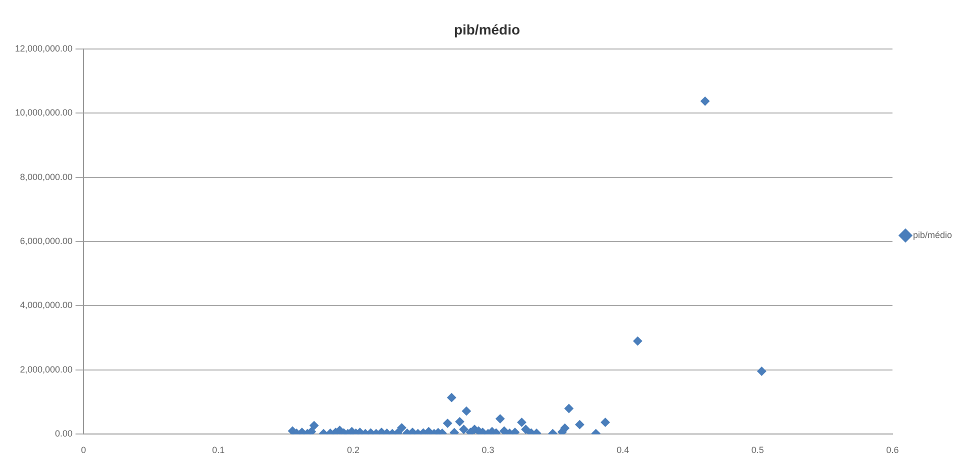 This screenshot has height=473, width=978. Describe the element at coordinates (83, 450) in the screenshot. I see `x-tick-label: 0` at that location.